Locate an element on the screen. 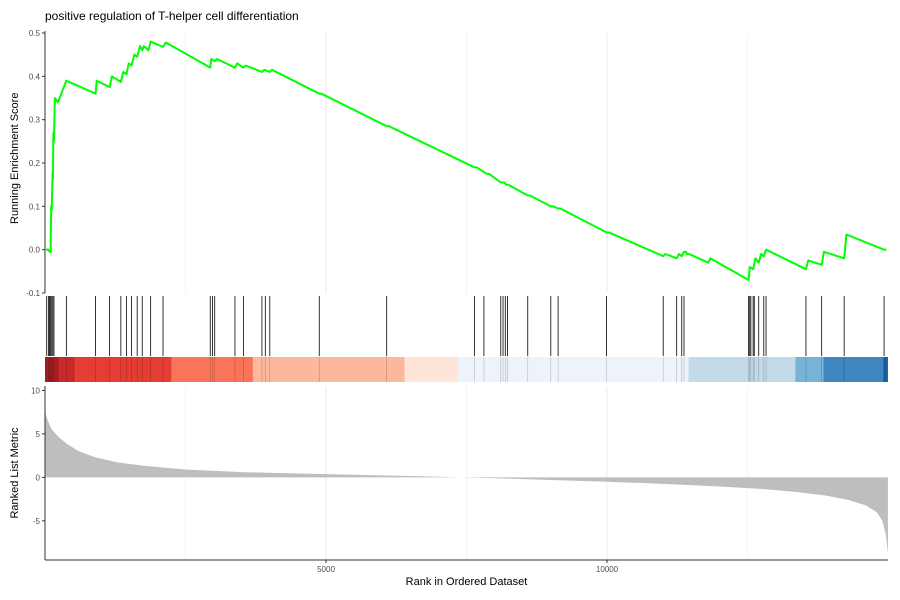 The image size is (900, 600). top-y-tick-label: -0.1 is located at coordinates (33, 293).